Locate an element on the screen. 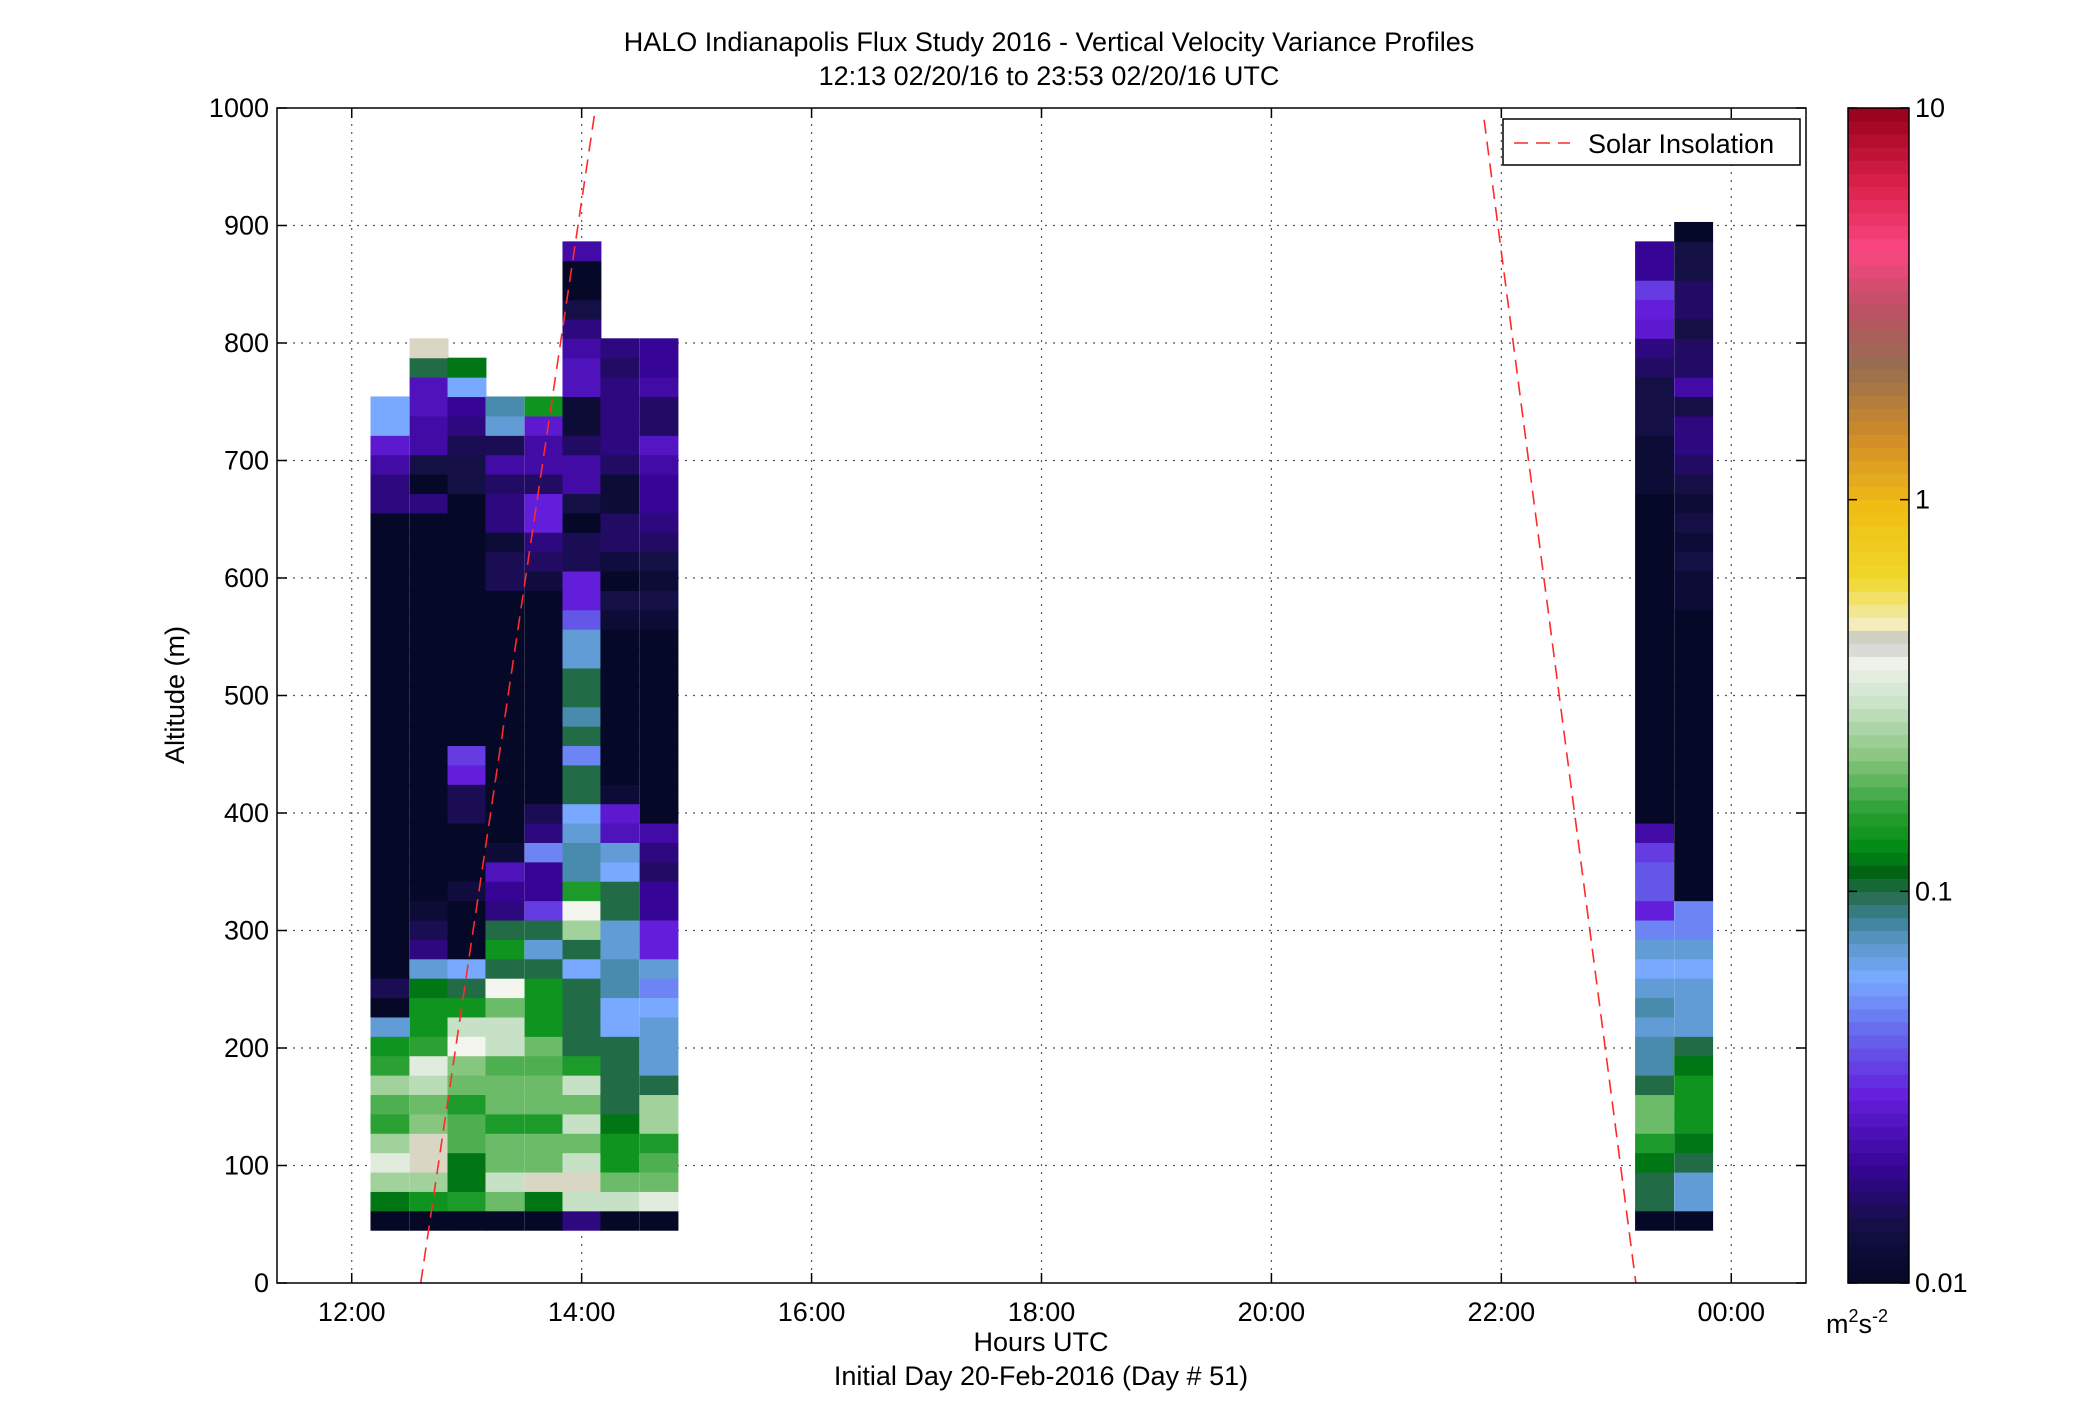 The width and height of the screenshot is (2098, 1425). colorbar-unit: m2s-2 is located at coordinates (1857, 1322).